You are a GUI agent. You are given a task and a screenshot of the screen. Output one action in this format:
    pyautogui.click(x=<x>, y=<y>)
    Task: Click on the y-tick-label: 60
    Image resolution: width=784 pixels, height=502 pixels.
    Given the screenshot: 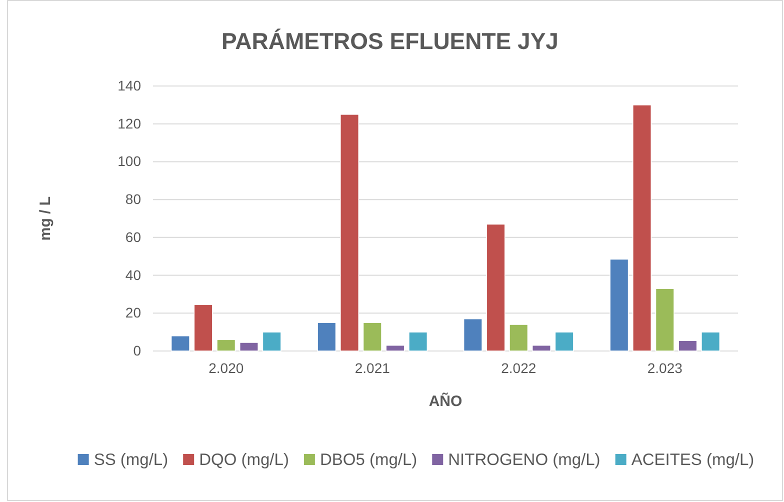 What is the action you would take?
    pyautogui.click(x=133, y=236)
    